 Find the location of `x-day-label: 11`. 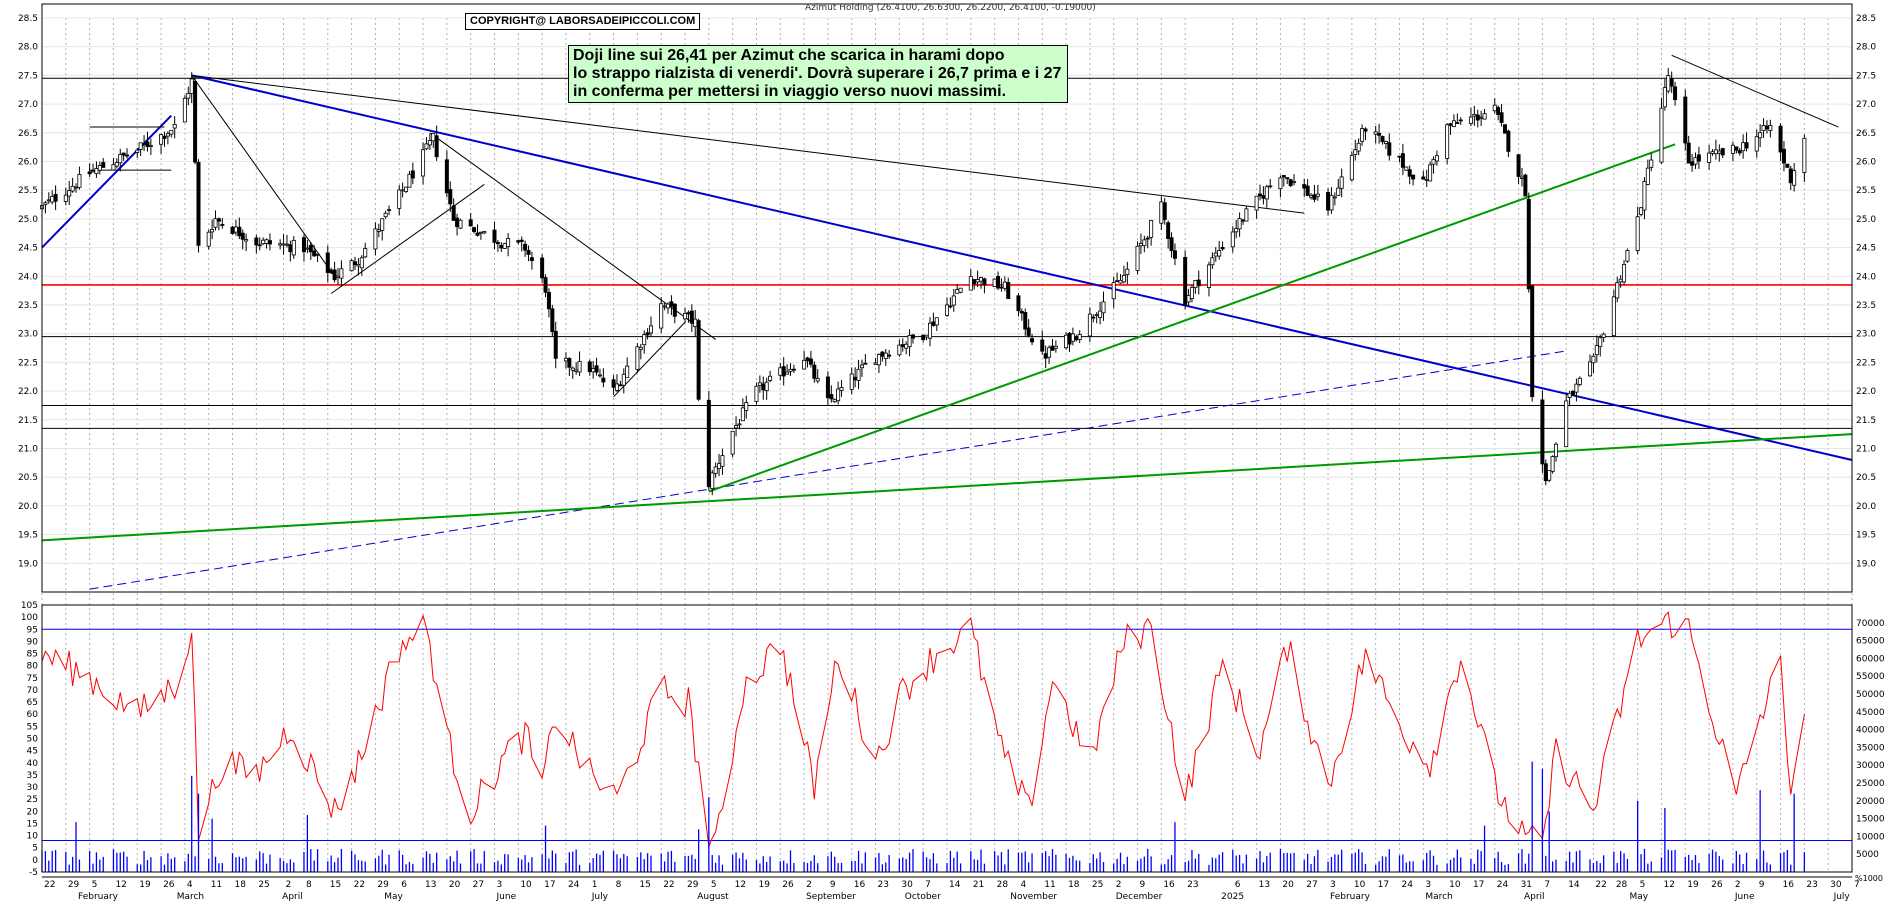

x-day-label: 11 is located at coordinates (1049, 885).